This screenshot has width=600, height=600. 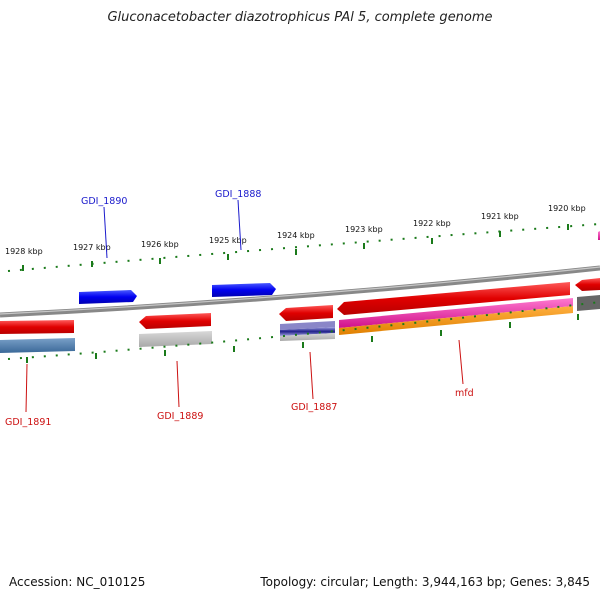 What do you see at coordinates (104, 201) in the screenshot?
I see `gene-label-gdi-1890: GDI_1890` at bounding box center [104, 201].